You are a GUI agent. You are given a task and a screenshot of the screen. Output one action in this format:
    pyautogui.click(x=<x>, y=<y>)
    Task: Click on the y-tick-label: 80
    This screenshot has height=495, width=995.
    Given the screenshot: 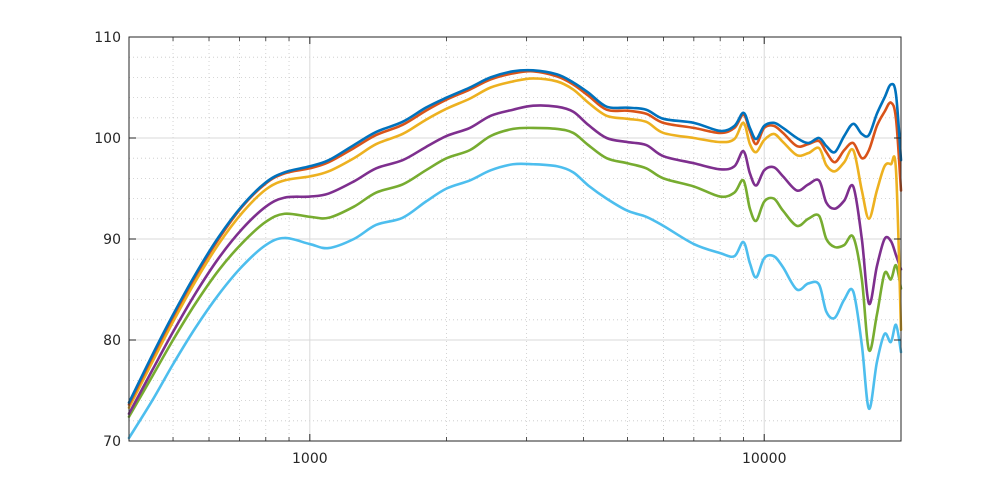 What is the action you would take?
    pyautogui.click(x=112, y=341)
    